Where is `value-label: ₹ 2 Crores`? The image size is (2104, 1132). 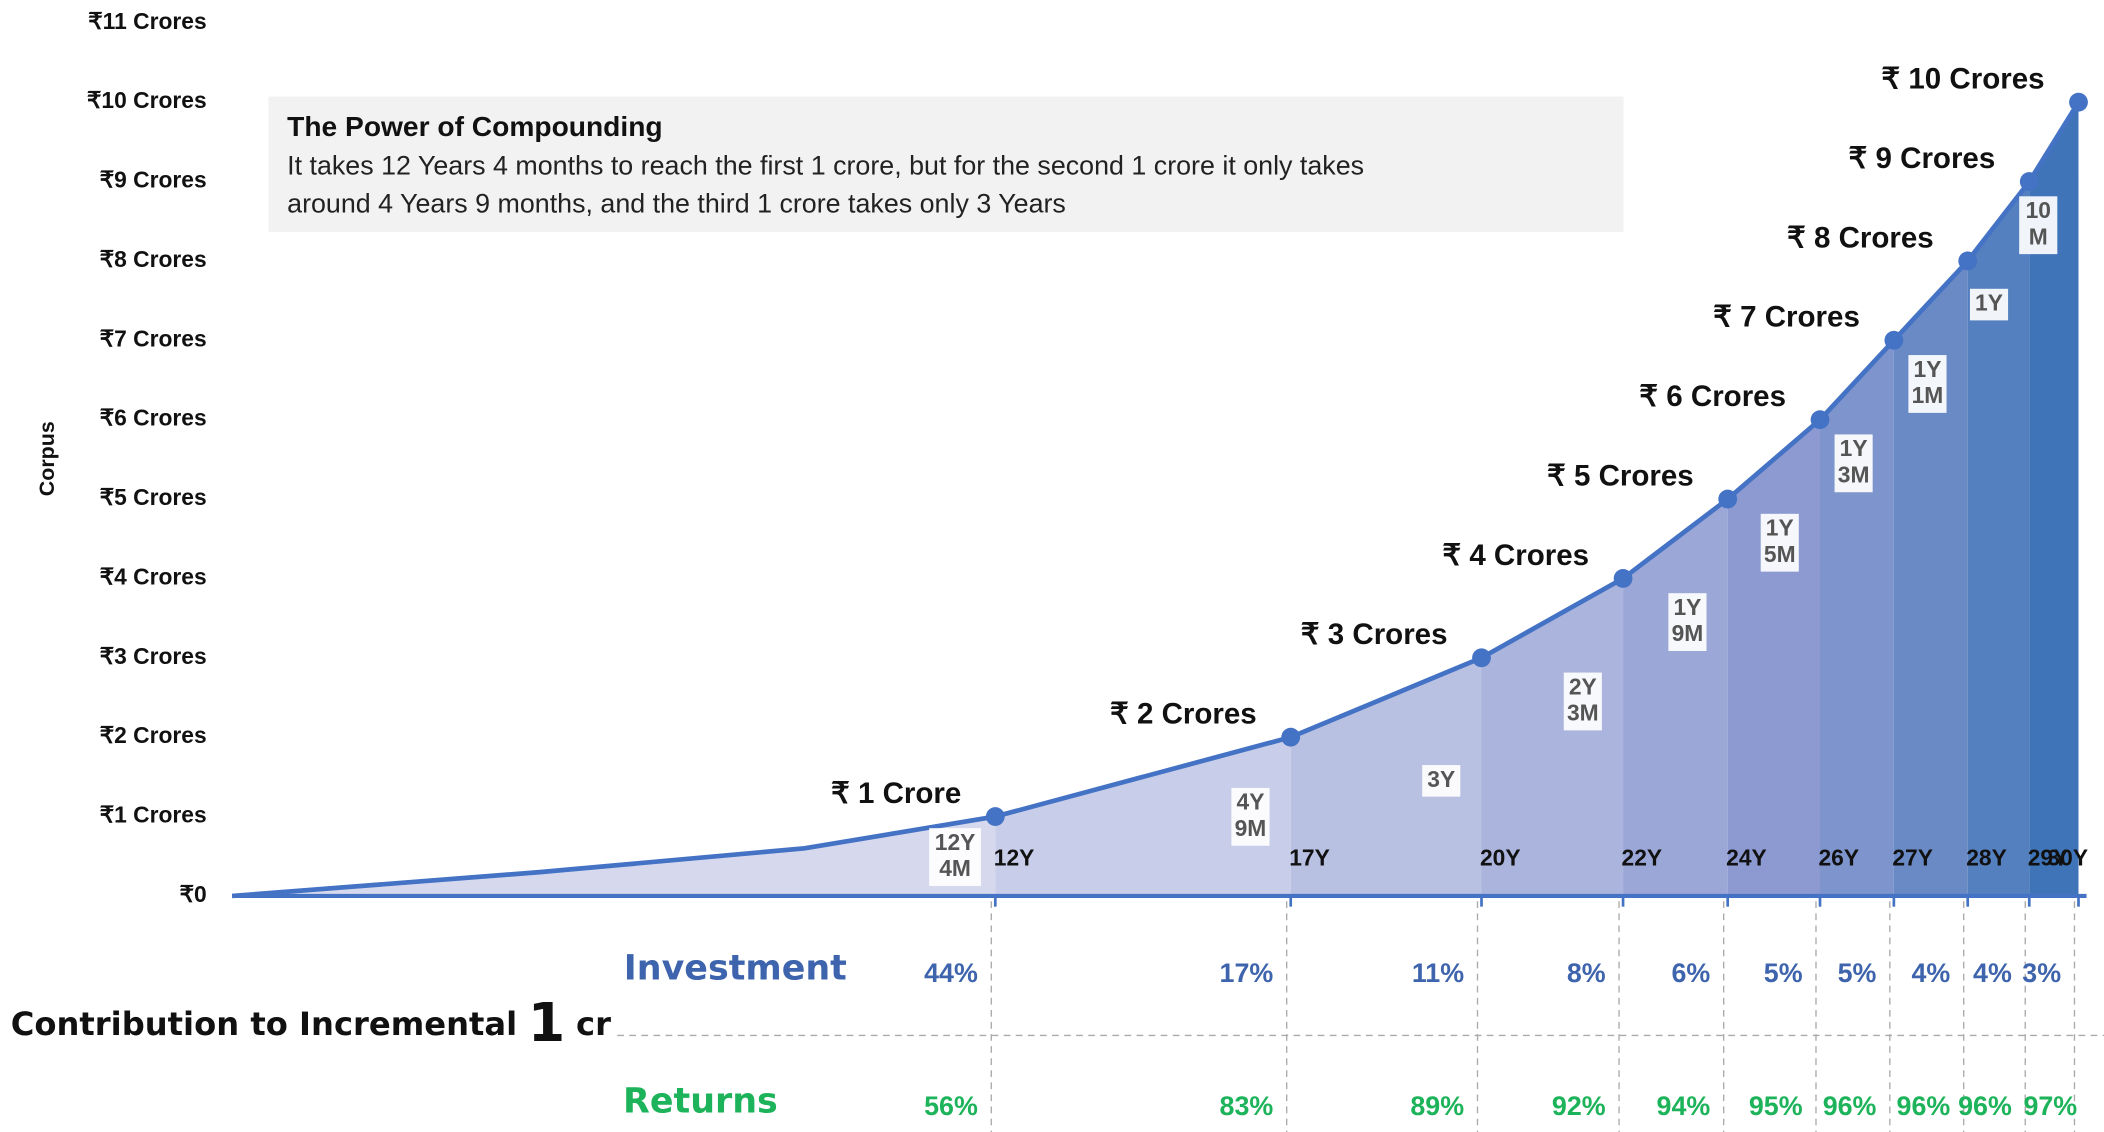 value-label: ₹ 2 Crores is located at coordinates (1183, 714).